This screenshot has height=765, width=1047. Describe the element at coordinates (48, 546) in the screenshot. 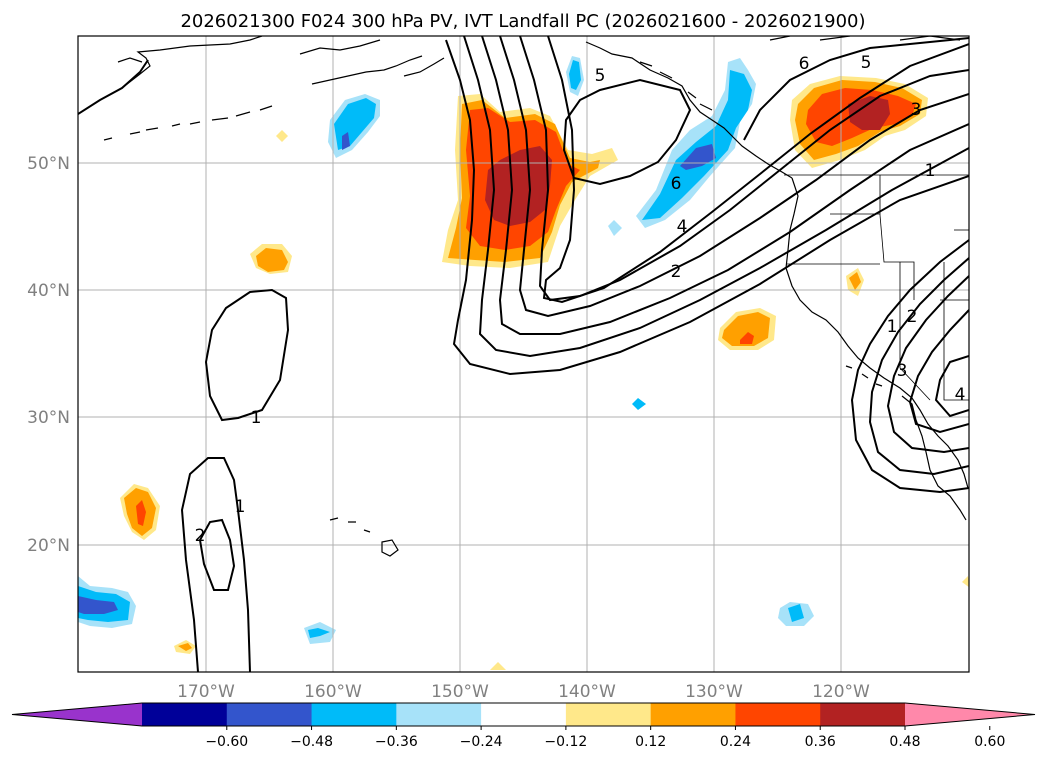

I see `lat-tick-label: 20°N` at that location.